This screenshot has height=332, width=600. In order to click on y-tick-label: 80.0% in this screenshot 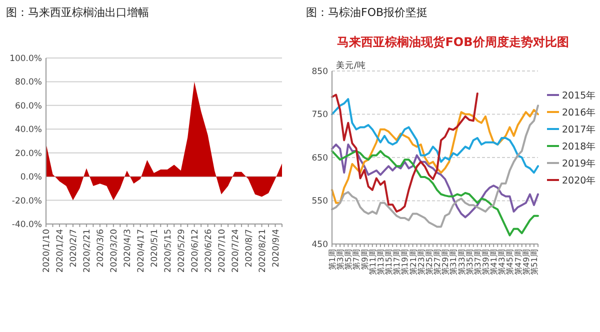, I will do `click(28, 83)`.